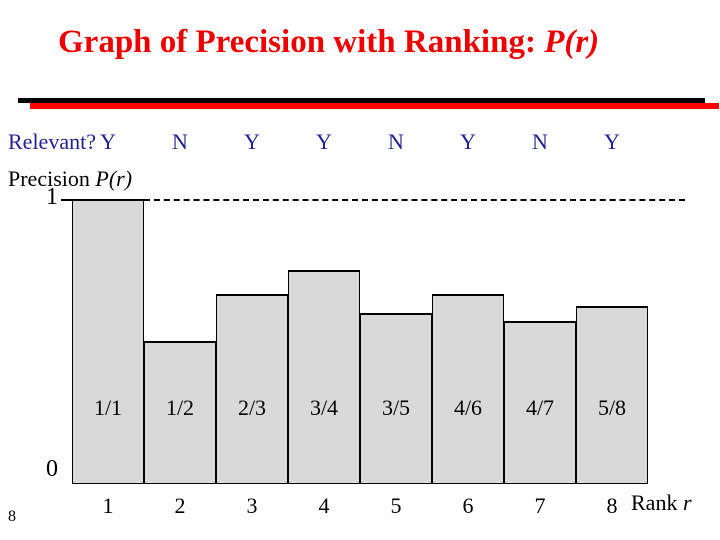  I want to click on x-axis-title-math: r, so click(687, 502).